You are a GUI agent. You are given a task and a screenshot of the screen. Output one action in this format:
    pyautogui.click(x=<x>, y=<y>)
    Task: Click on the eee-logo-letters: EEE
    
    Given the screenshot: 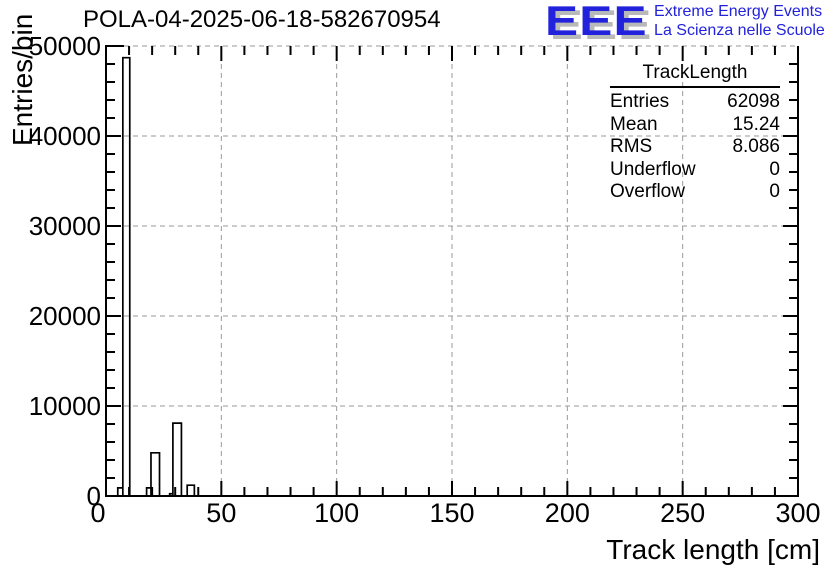 What is the action you would take?
    pyautogui.click(x=596, y=22)
    